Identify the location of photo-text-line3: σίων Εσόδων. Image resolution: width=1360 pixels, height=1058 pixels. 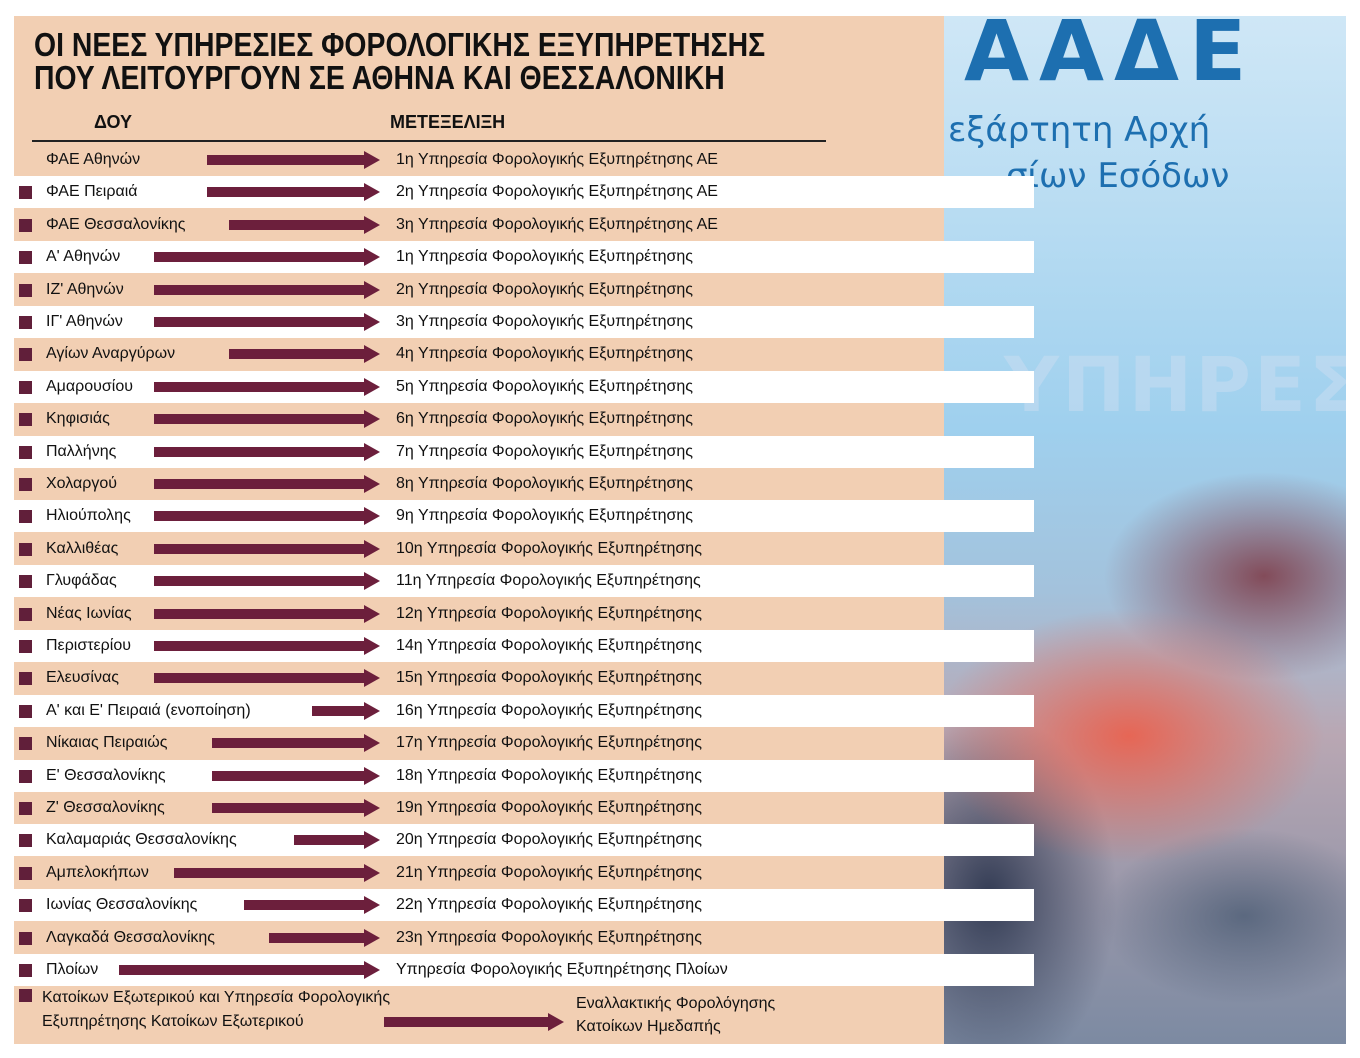
(1118, 176).